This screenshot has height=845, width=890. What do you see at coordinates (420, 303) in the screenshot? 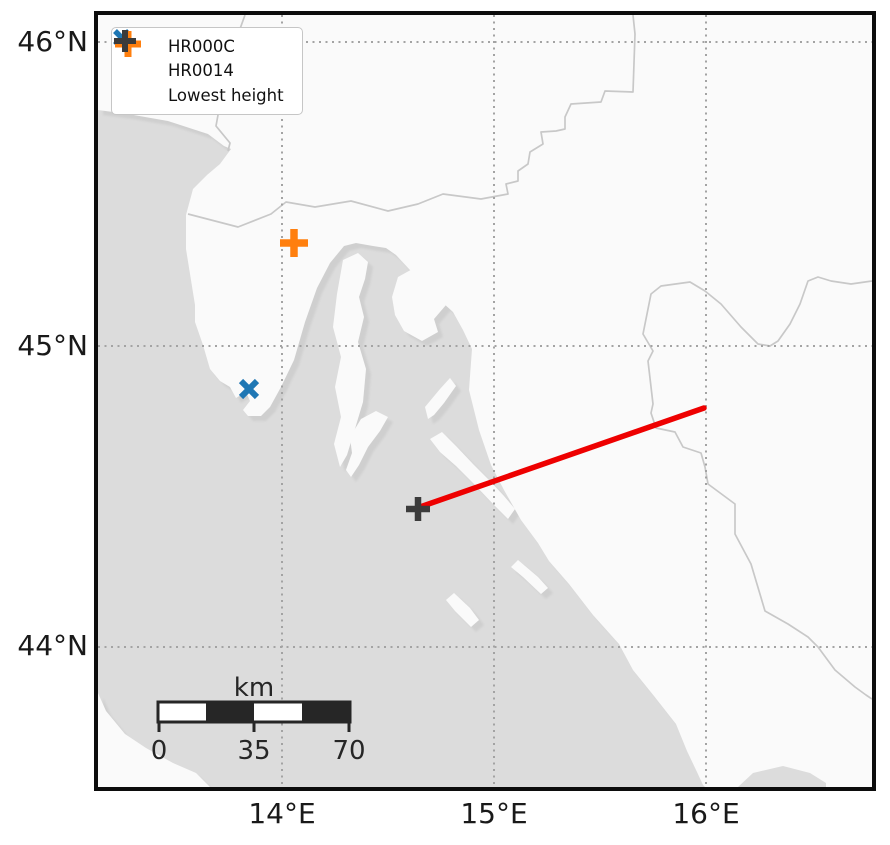
I see `island-krk` at bounding box center [420, 303].